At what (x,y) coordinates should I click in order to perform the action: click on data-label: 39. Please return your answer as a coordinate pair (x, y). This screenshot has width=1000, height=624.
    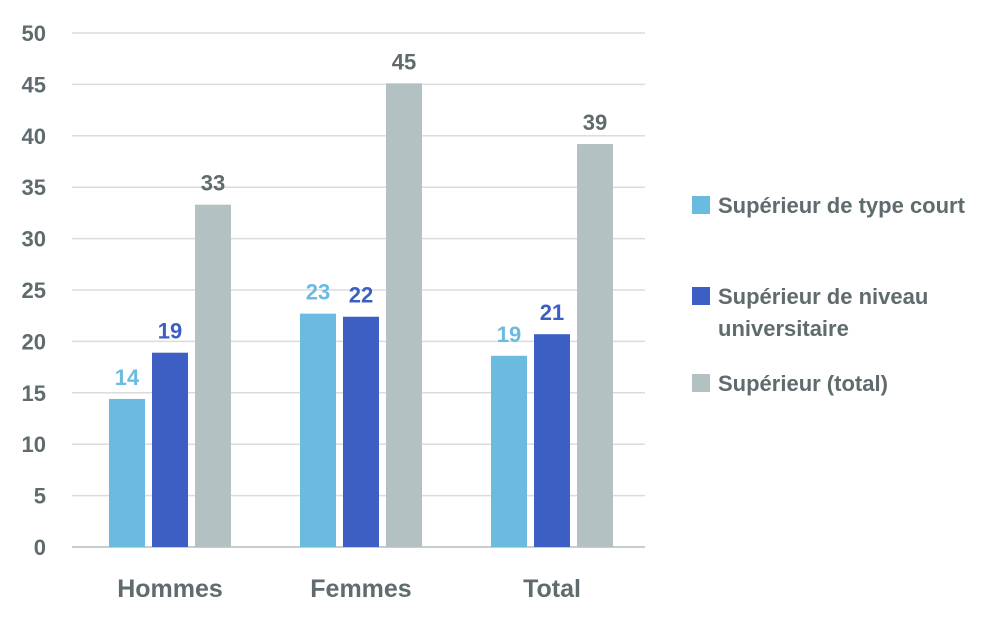
    Looking at the image, I should click on (595, 122).